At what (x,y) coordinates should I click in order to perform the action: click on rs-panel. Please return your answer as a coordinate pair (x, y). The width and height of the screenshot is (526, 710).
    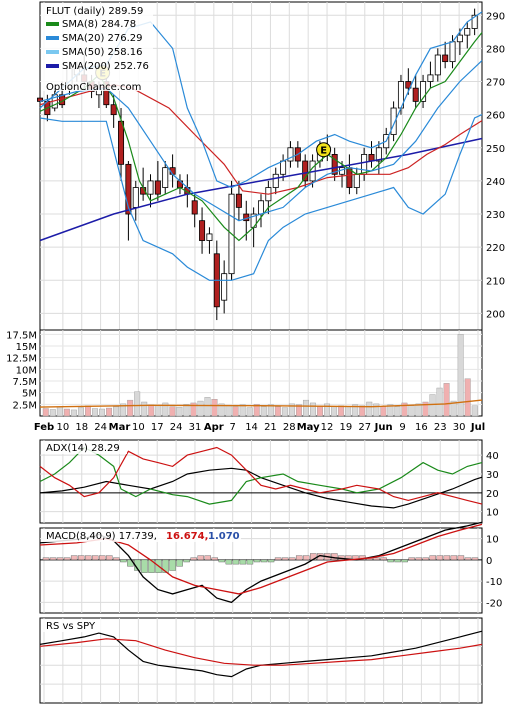
    Looking at the image, I should click on (261, 660).